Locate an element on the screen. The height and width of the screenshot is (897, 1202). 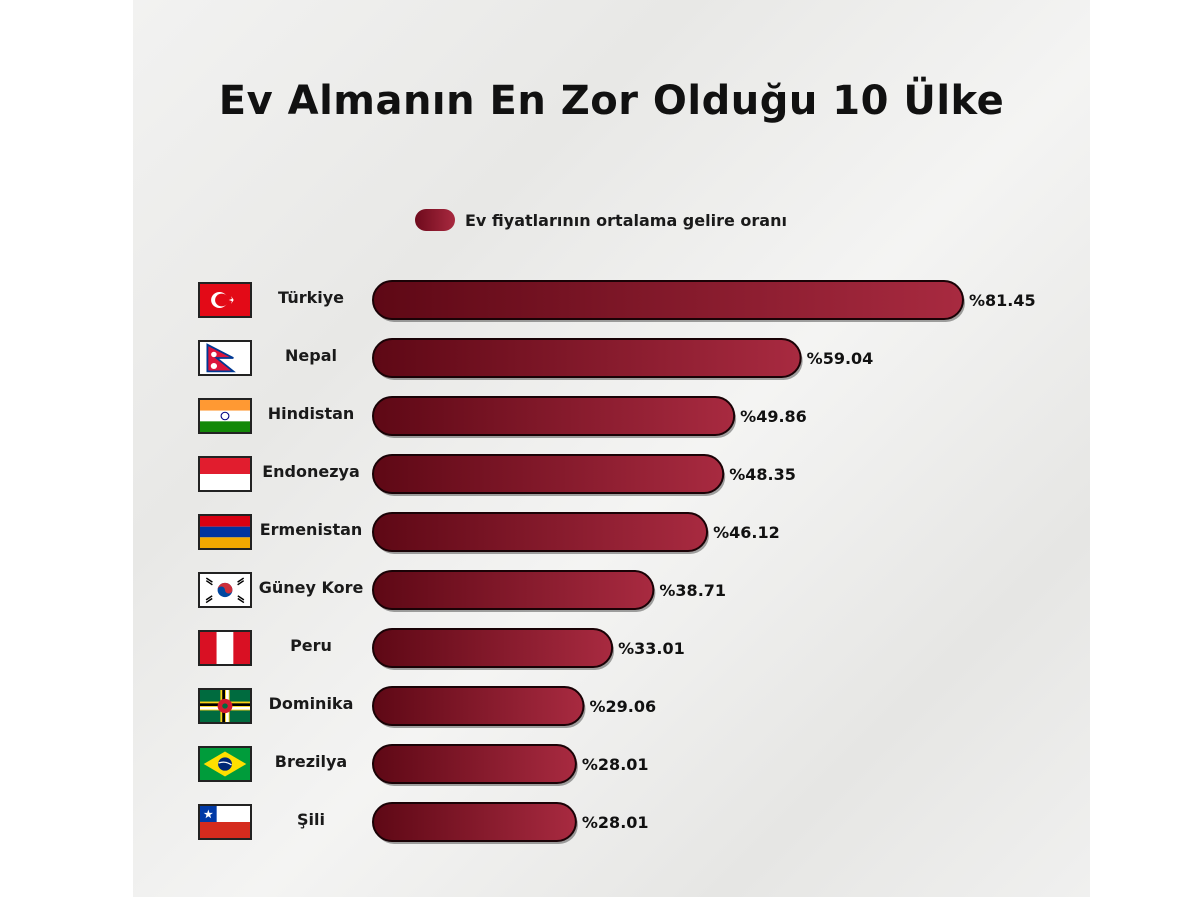
bar-chile is located at coordinates (474, 822).